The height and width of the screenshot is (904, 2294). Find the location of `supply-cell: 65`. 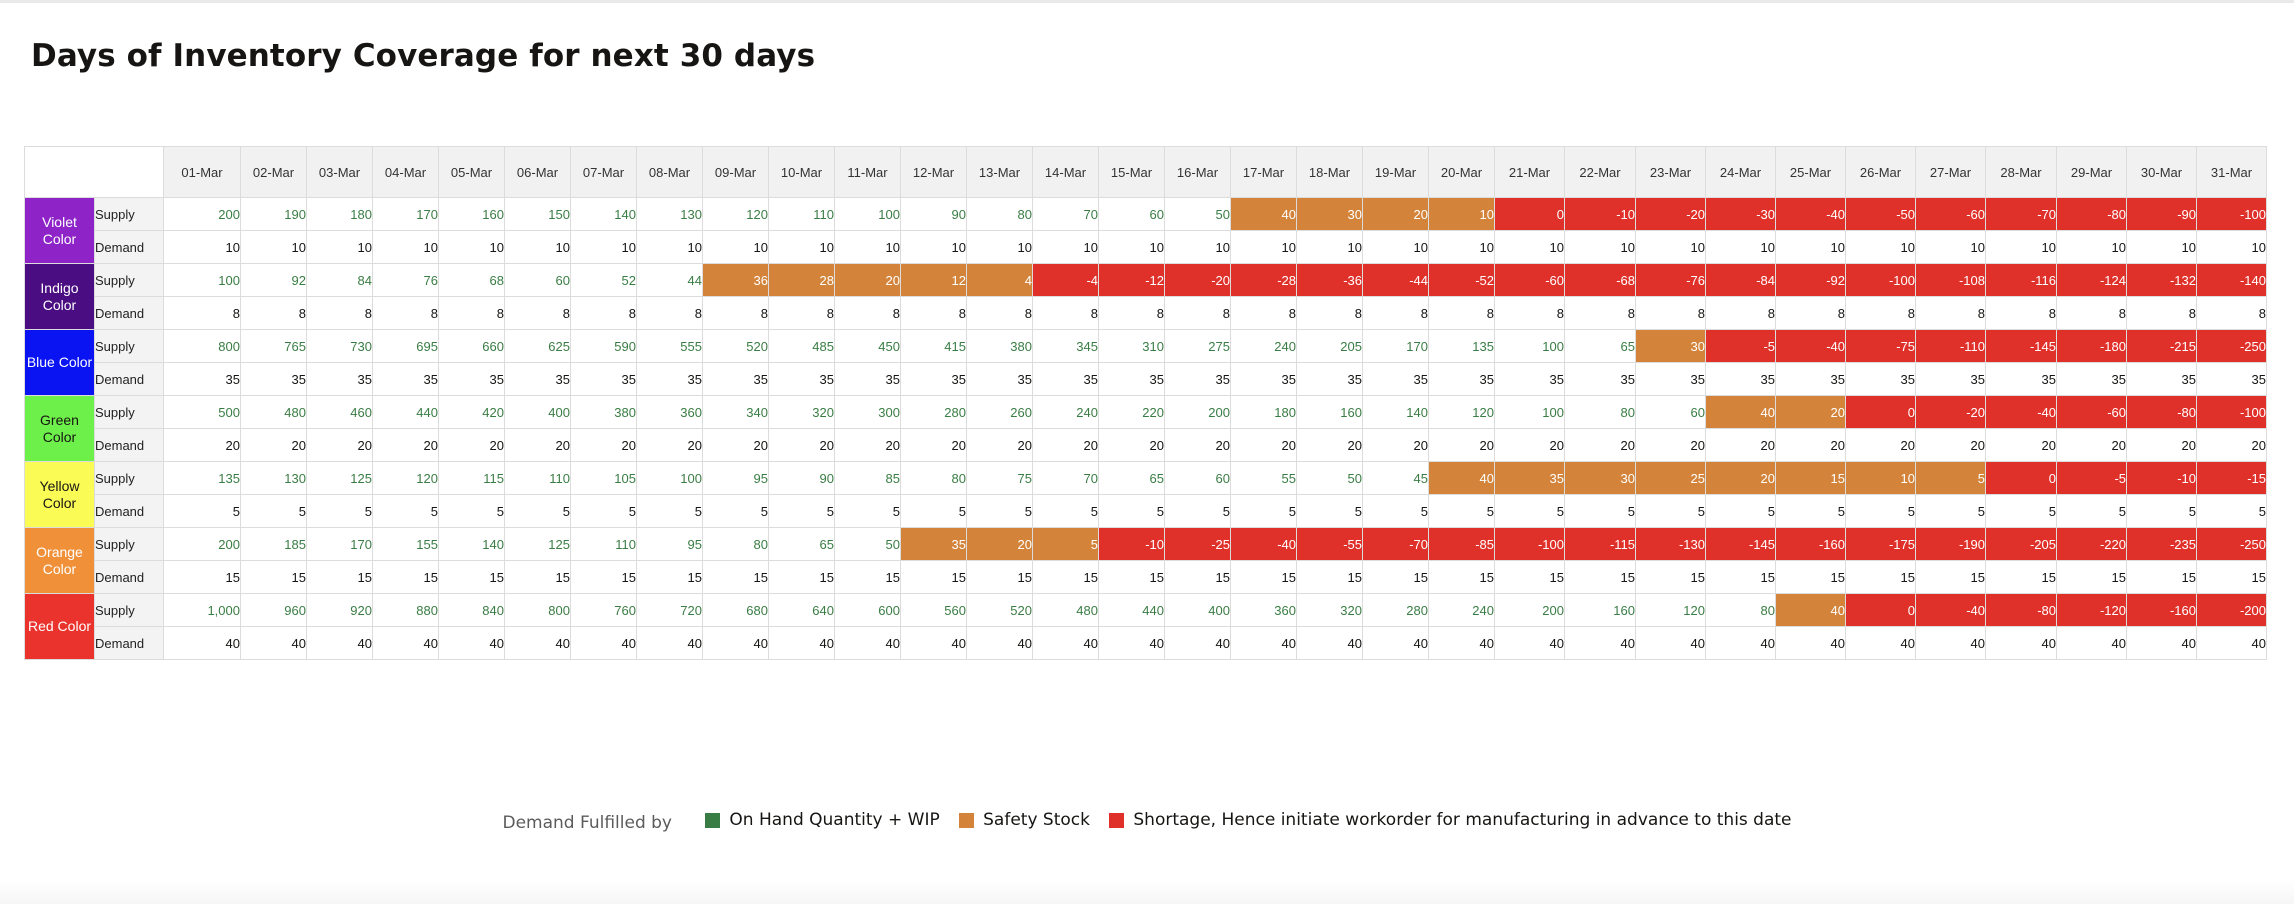

supply-cell: 65 is located at coordinates (801, 544).